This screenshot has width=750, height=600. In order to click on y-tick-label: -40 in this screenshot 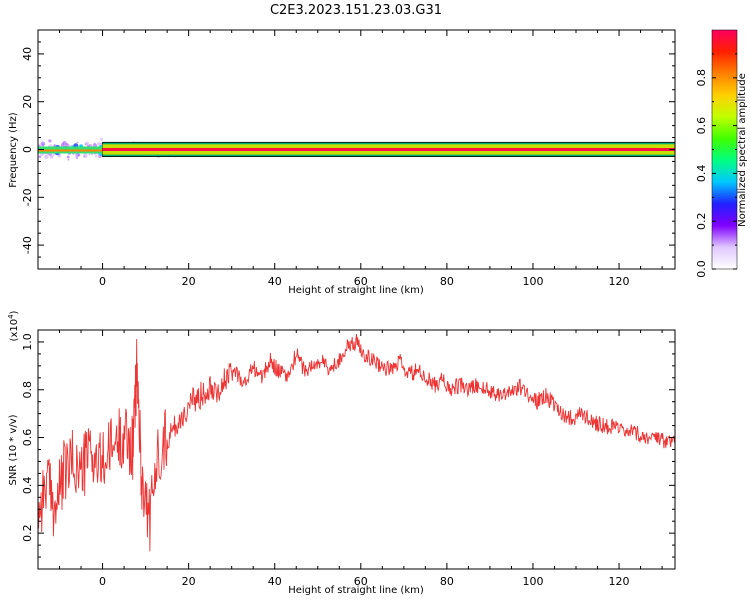, I will do `click(27, 245)`.